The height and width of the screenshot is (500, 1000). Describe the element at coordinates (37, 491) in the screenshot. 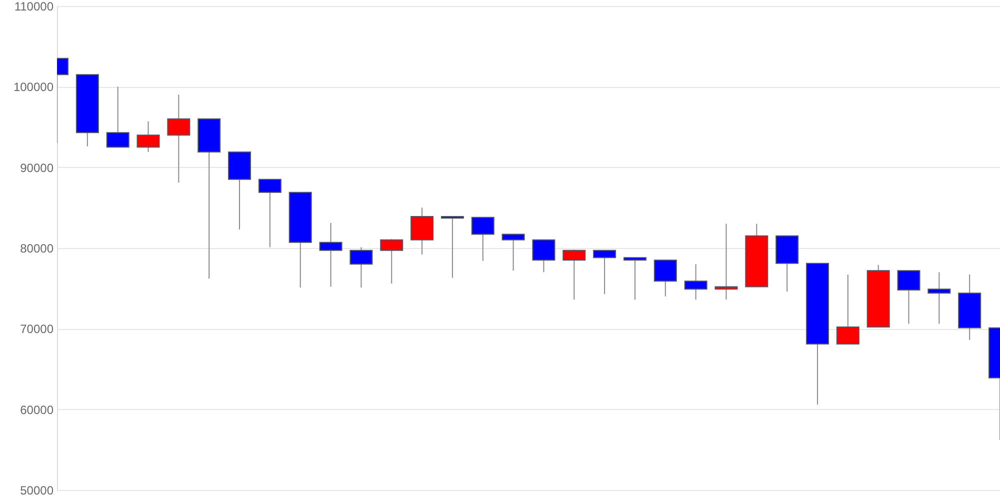

I see `y-tick-label: 50000` at that location.